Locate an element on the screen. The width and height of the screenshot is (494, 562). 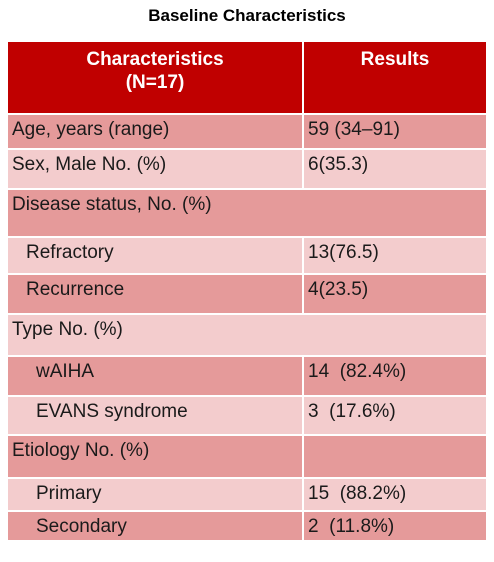
header-characteristics: Characteristics (N=17) is located at coordinates (156, 77).